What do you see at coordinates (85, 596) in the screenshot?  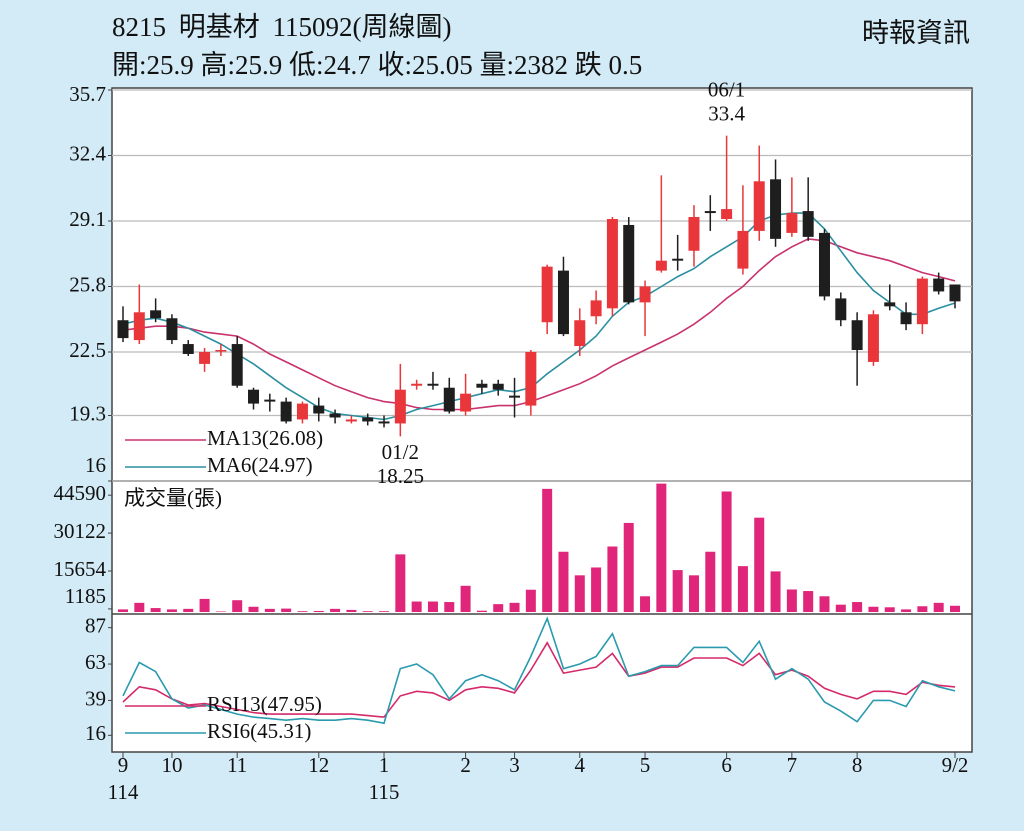 I see `y-tick-label: 1185` at bounding box center [85, 596].